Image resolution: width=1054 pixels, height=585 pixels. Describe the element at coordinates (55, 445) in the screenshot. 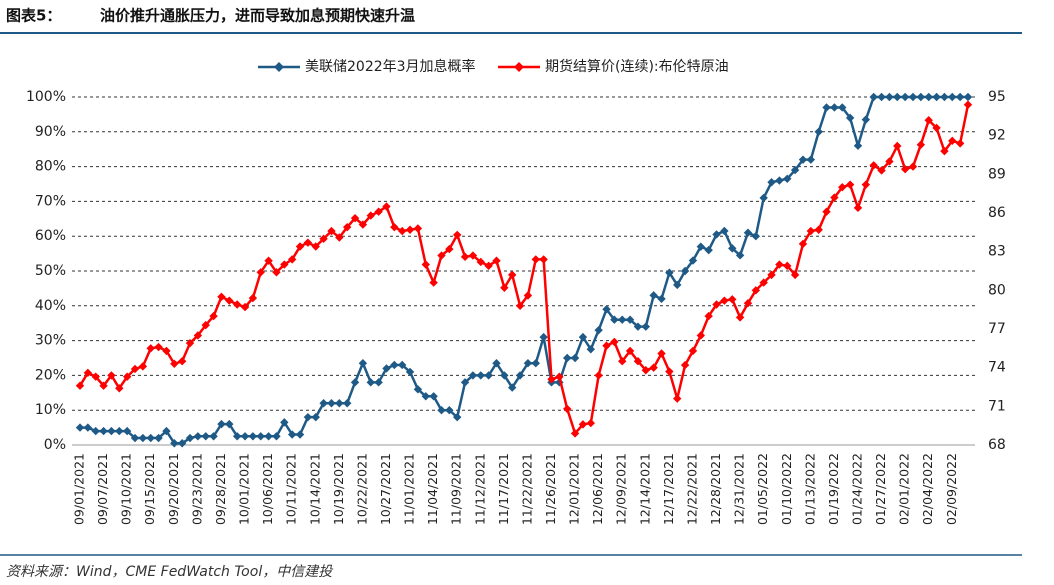

I see `y-tick-label: 0%` at that location.